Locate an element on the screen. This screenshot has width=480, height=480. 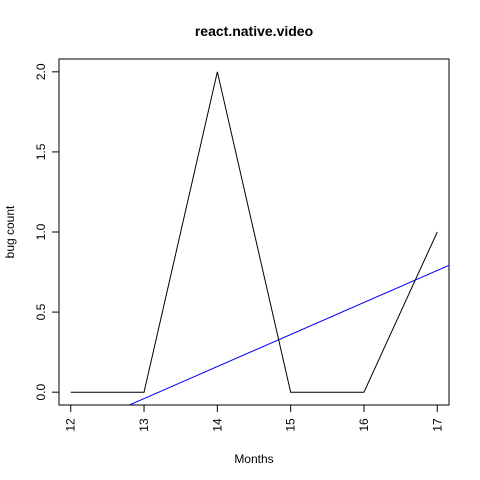
x-axis-label: Months is located at coordinates (253, 459).